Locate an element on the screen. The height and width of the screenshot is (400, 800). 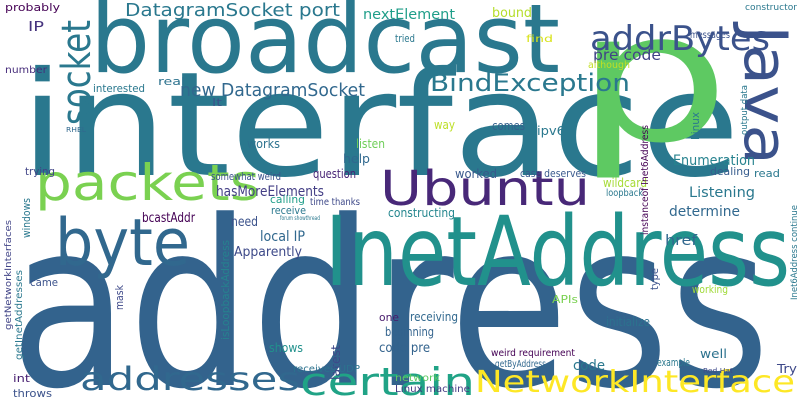
word: latest is located at coordinates (336, 362).